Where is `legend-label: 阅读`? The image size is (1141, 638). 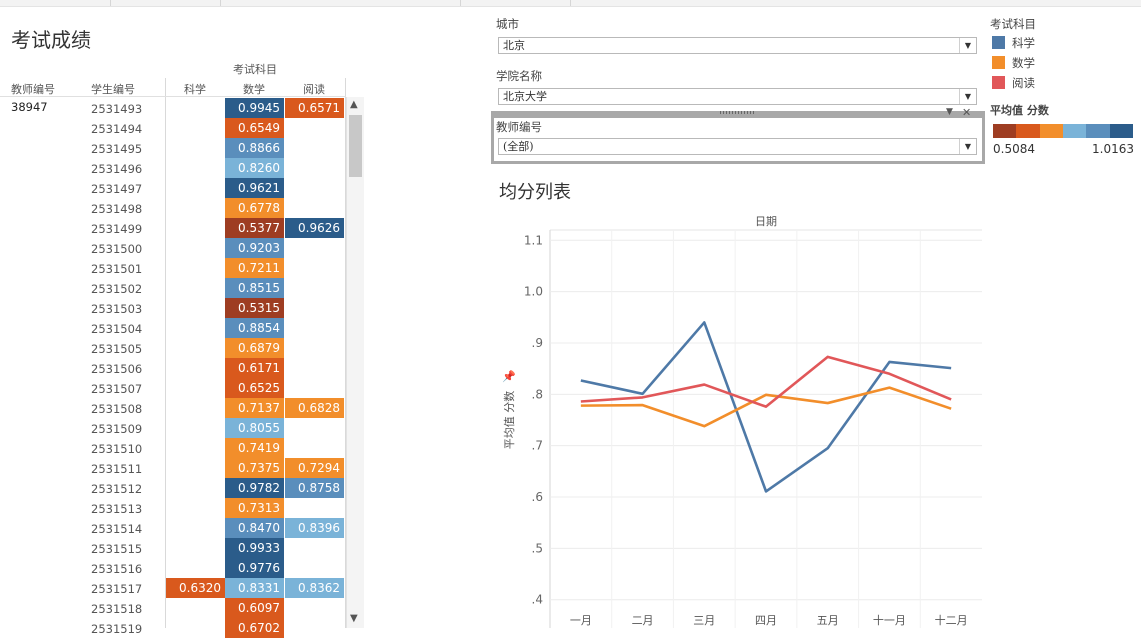
legend-label: 阅读 is located at coordinates (1023, 83).